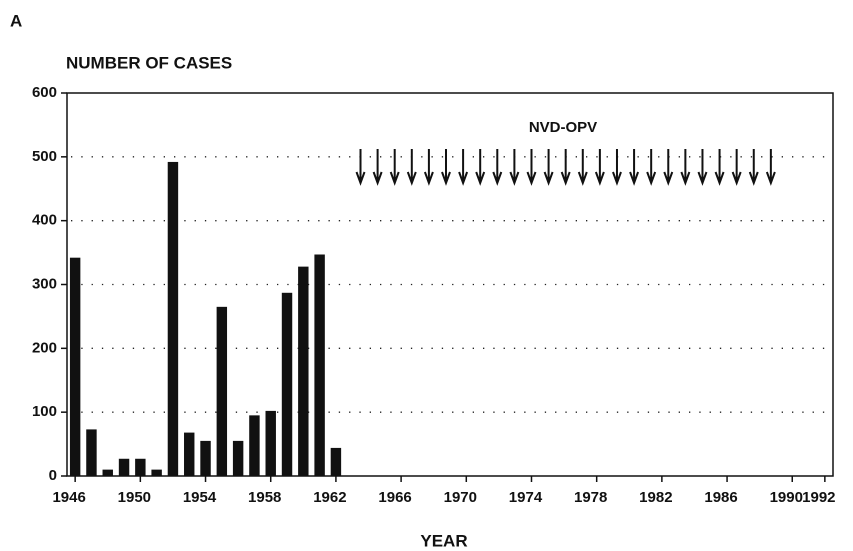  What do you see at coordinates (818, 497) in the screenshot?
I see `x-tick-label: 1992` at bounding box center [818, 497].